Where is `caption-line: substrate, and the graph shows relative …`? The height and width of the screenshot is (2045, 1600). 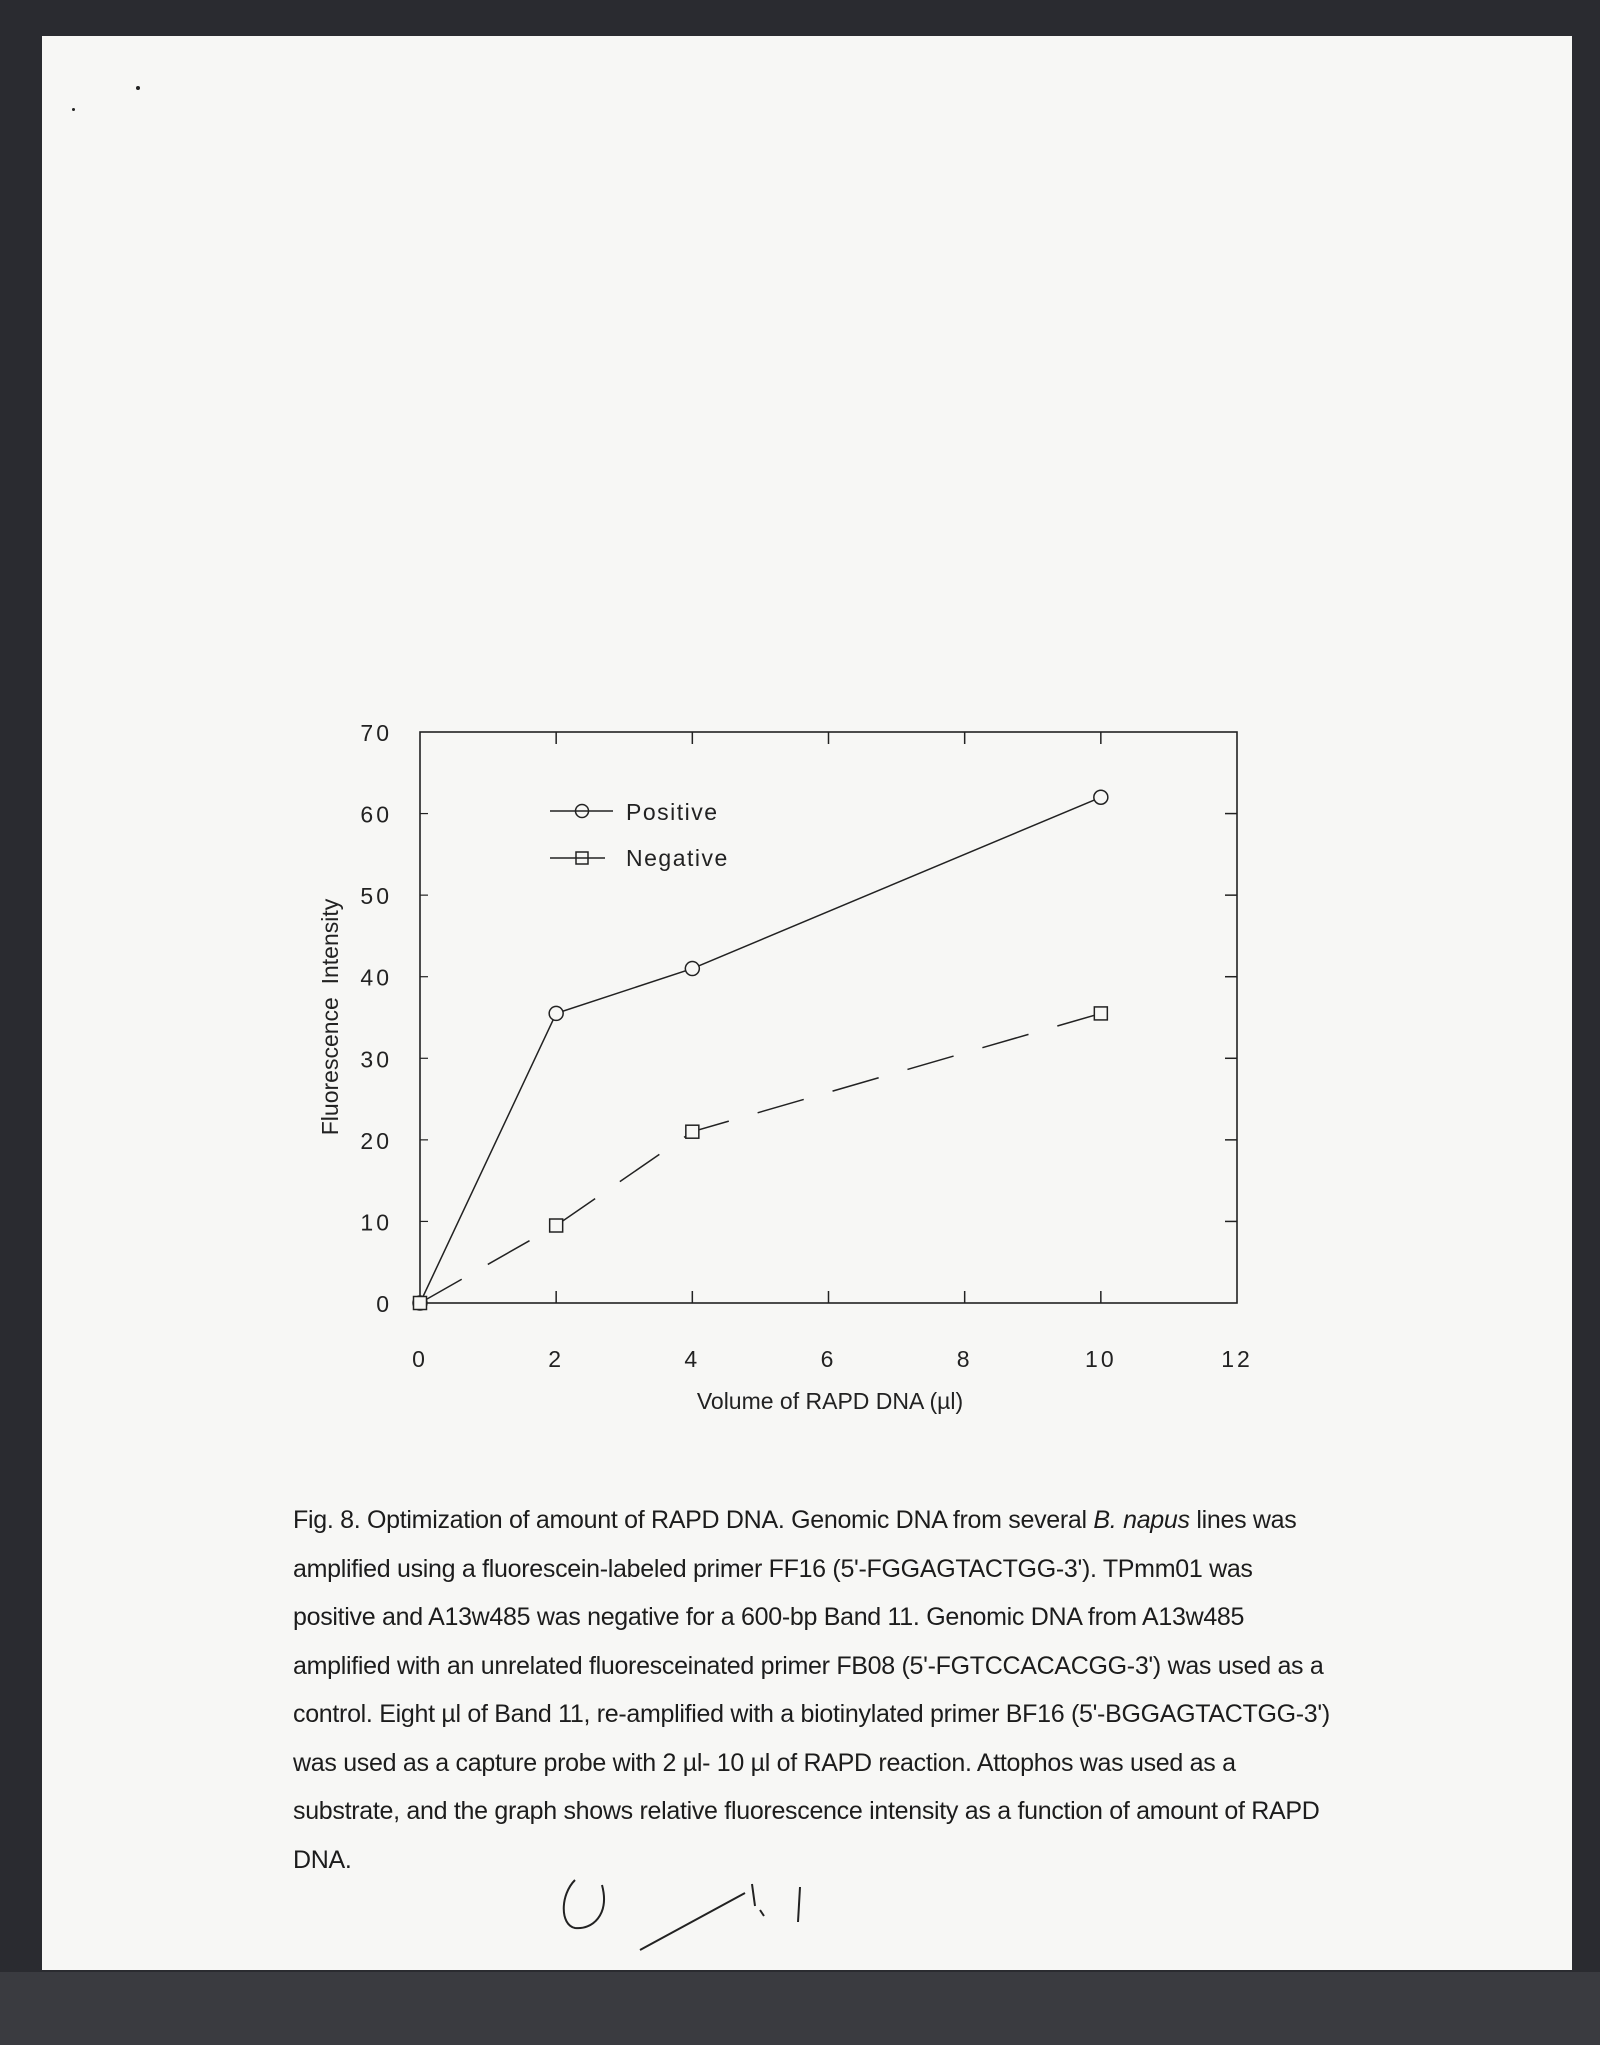 caption-line: substrate, and the graph shows relative … is located at coordinates (806, 1811).